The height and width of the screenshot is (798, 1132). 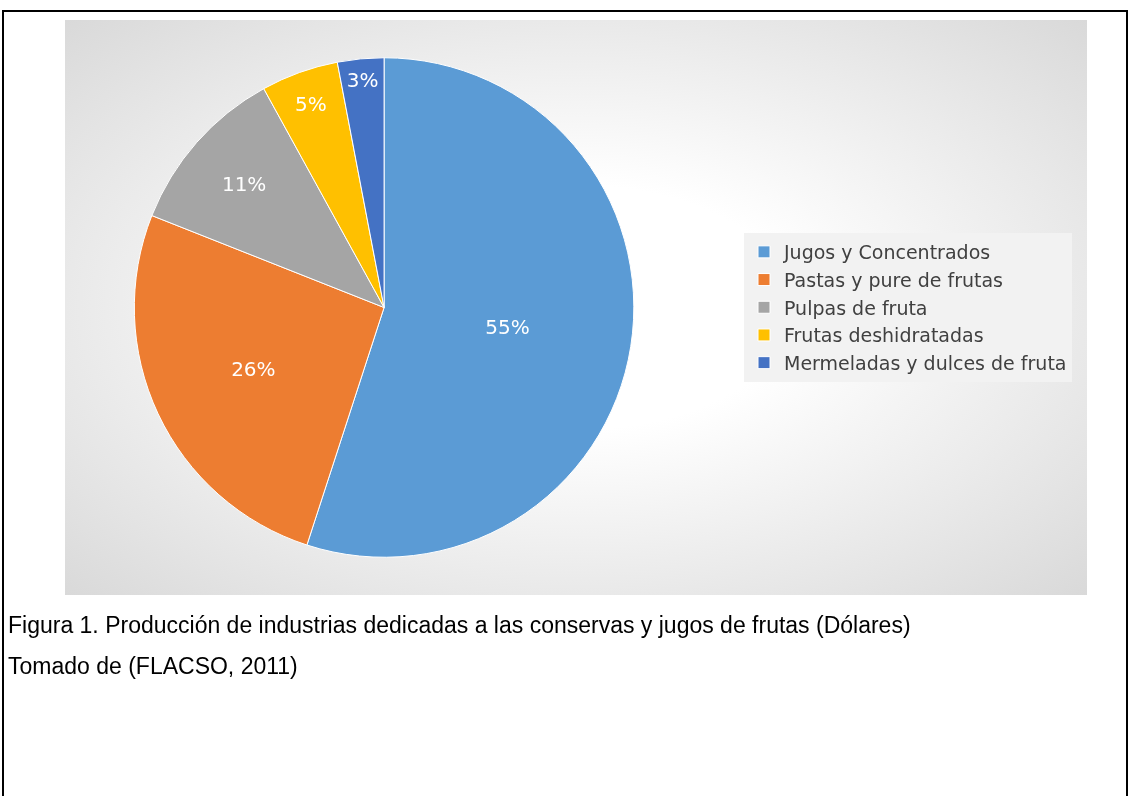 I want to click on data-label: 26%, so click(x=253, y=369).